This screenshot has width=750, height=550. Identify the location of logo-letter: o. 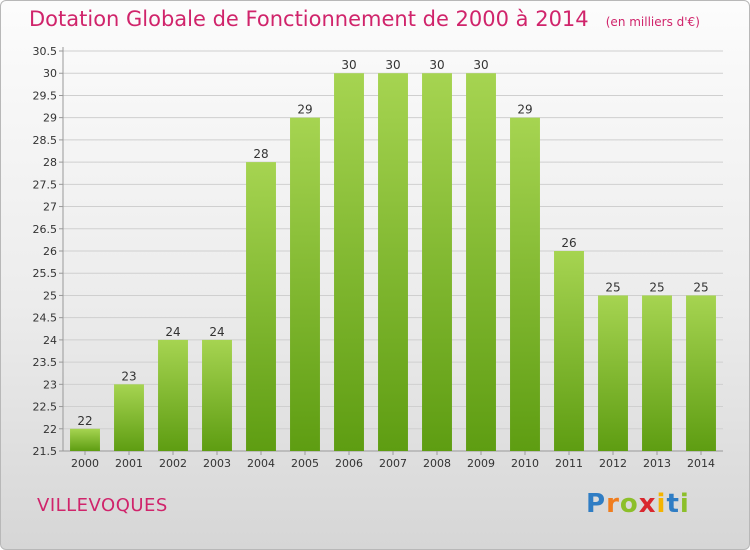
(629, 504).